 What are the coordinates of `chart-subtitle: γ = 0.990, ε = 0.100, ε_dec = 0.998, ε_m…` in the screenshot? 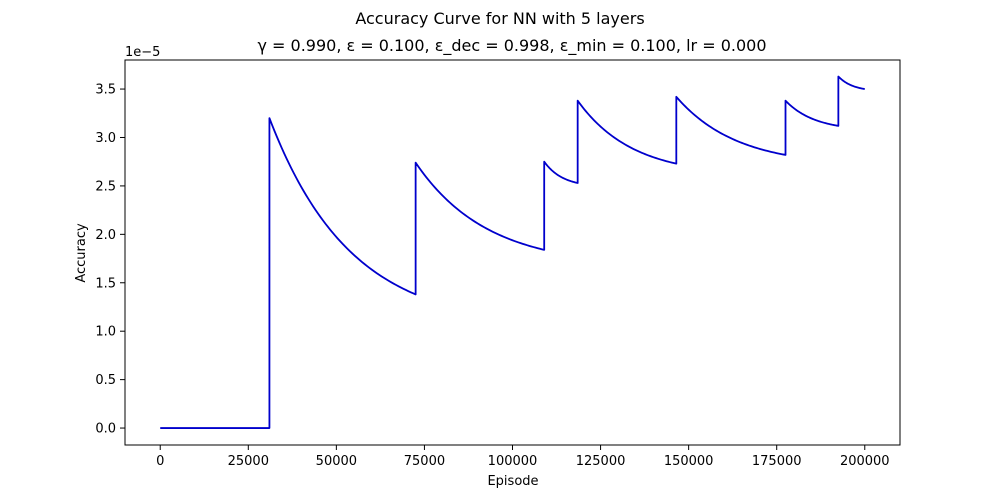 It's located at (511, 46).